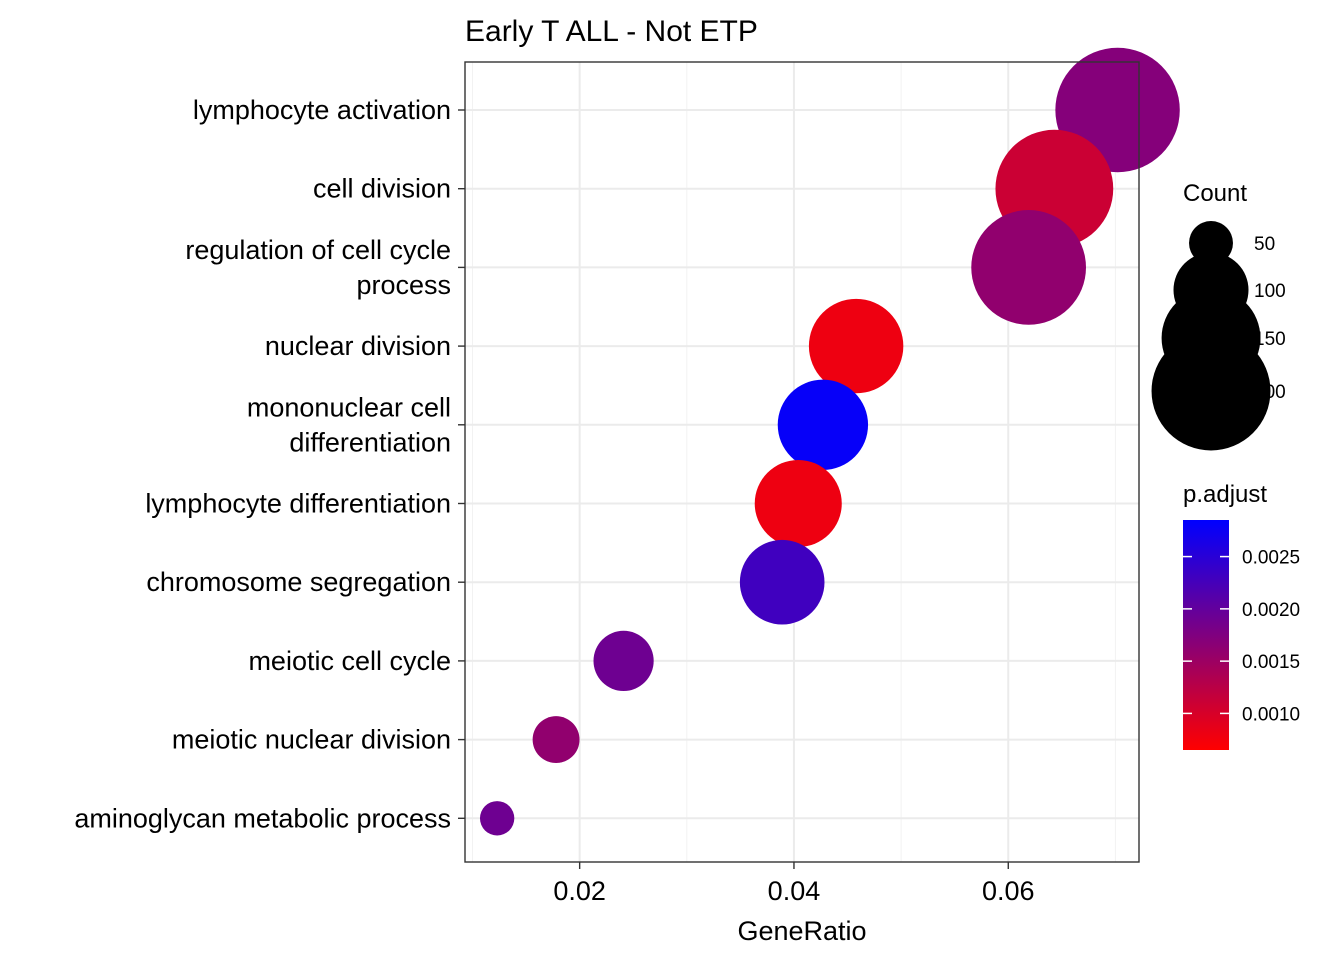  What do you see at coordinates (1270, 392) in the screenshot?
I see `size-legend-label: 200` at bounding box center [1270, 392].